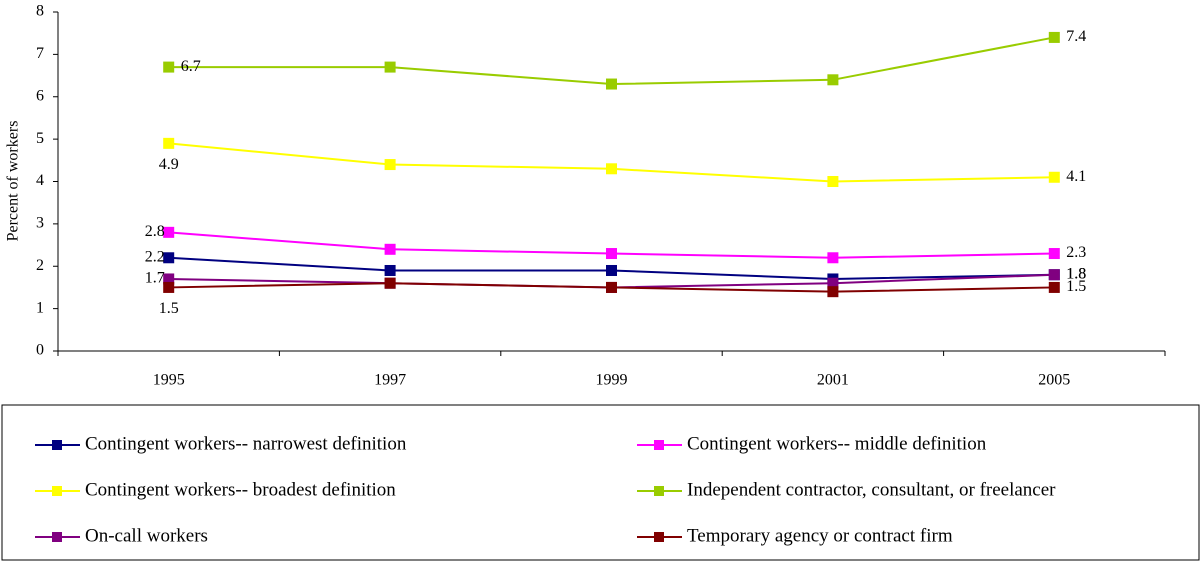 This screenshot has width=1204, height=563. Describe the element at coordinates (40, 138) in the screenshot. I see `y-tick-label: 5` at that location.